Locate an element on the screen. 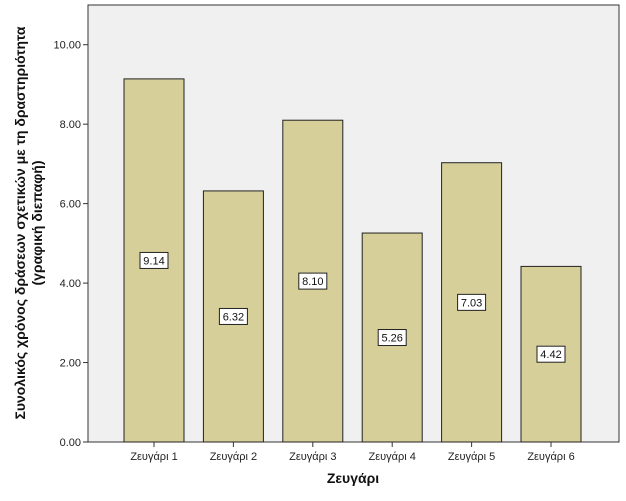  data-label: 4.42 is located at coordinates (550, 355).